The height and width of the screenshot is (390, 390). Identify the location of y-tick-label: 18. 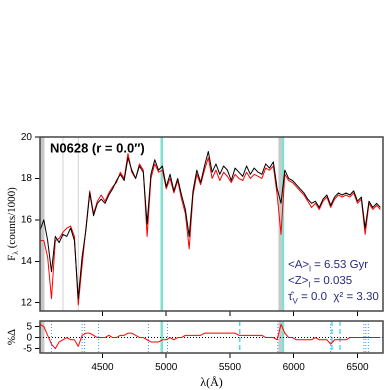
(26, 178).